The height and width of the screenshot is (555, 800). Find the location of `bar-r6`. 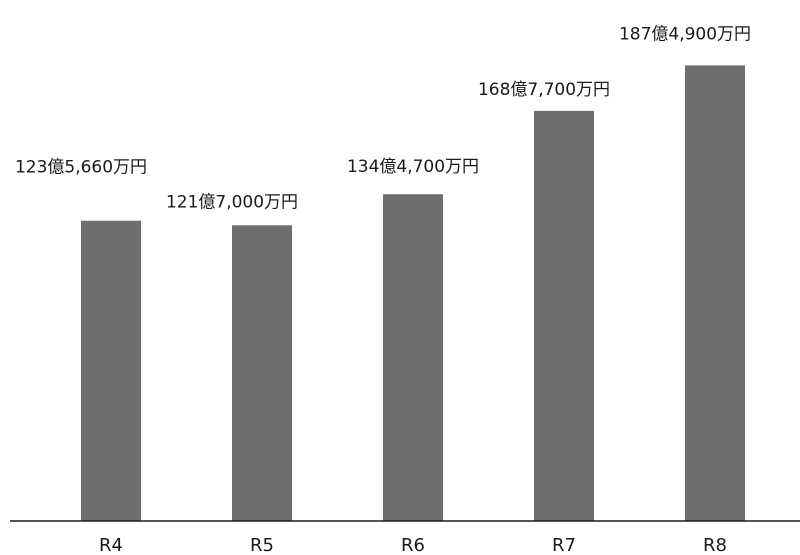

bar-r6 is located at coordinates (413, 357).